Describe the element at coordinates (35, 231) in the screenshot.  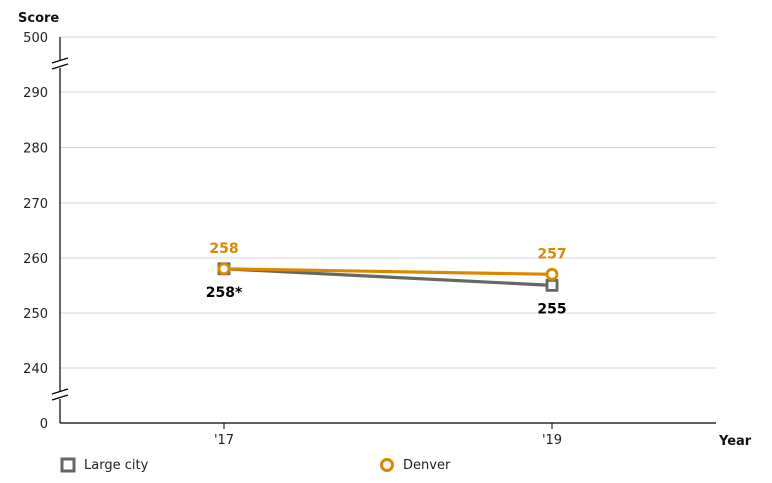
I see `y-tick-labels: 500 290 280 270 260 250 240 0` at that location.